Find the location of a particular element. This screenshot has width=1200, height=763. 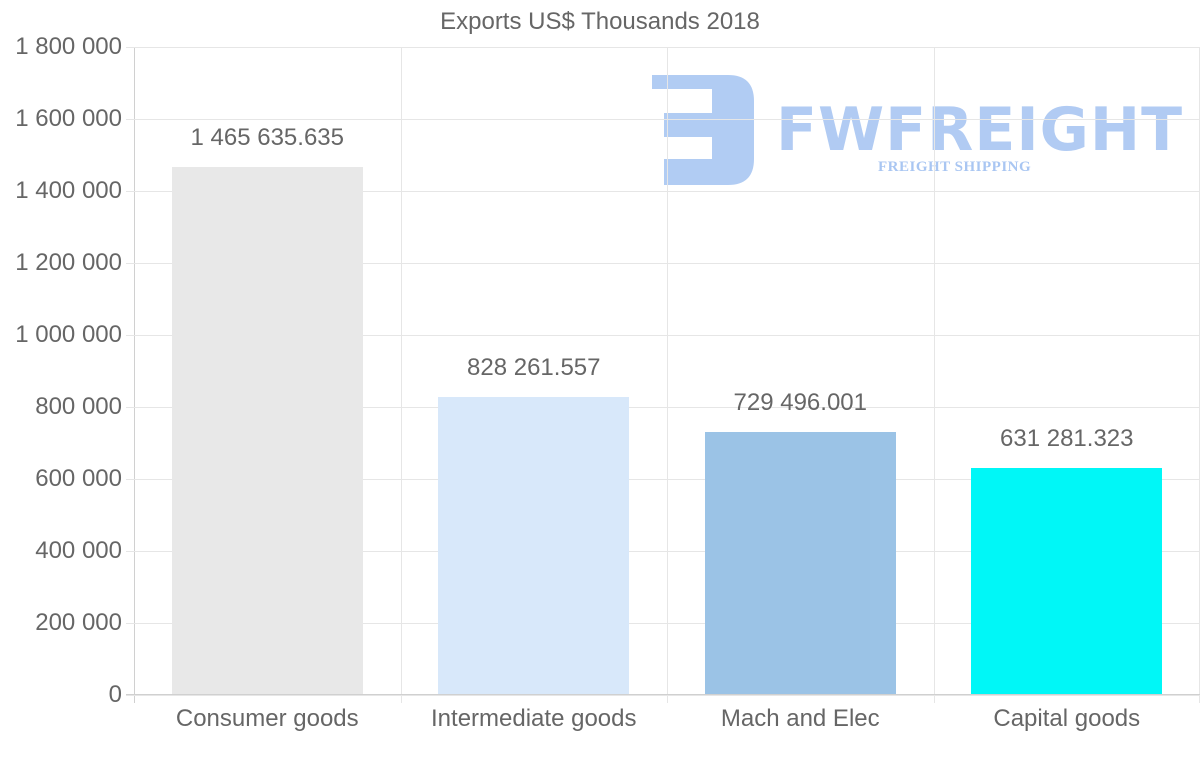

y-tick-label: 1 400 000 is located at coordinates (68, 190).